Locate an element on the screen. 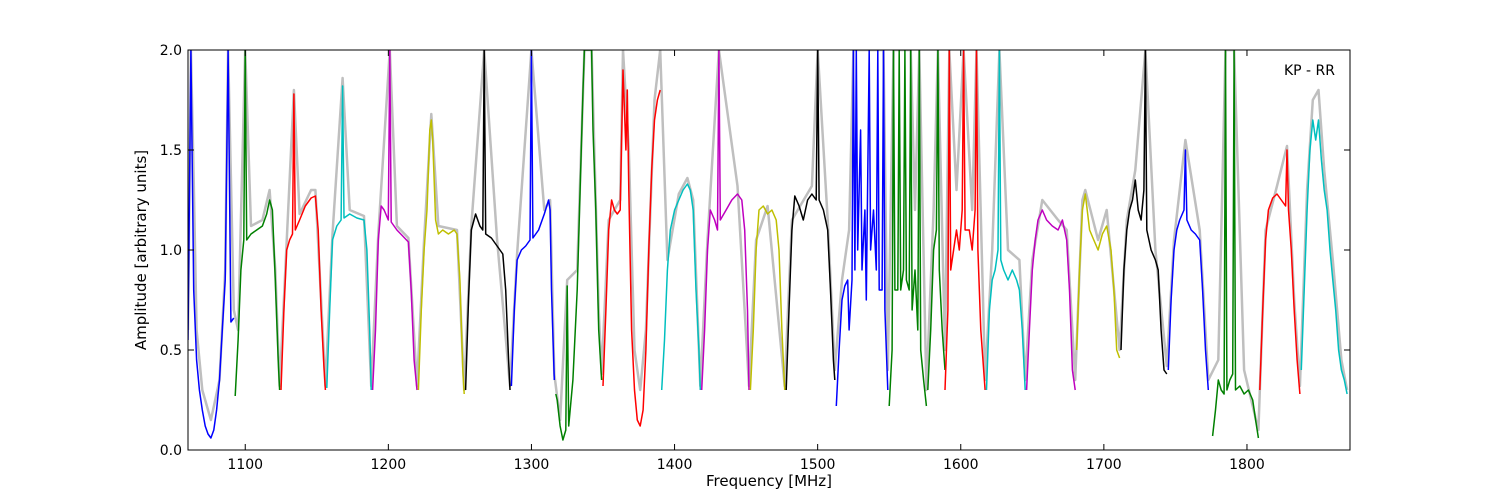 Image resolution: width=1500 pixels, height=504 pixels. plot-annotation: KP - RR is located at coordinates (1309, 71).